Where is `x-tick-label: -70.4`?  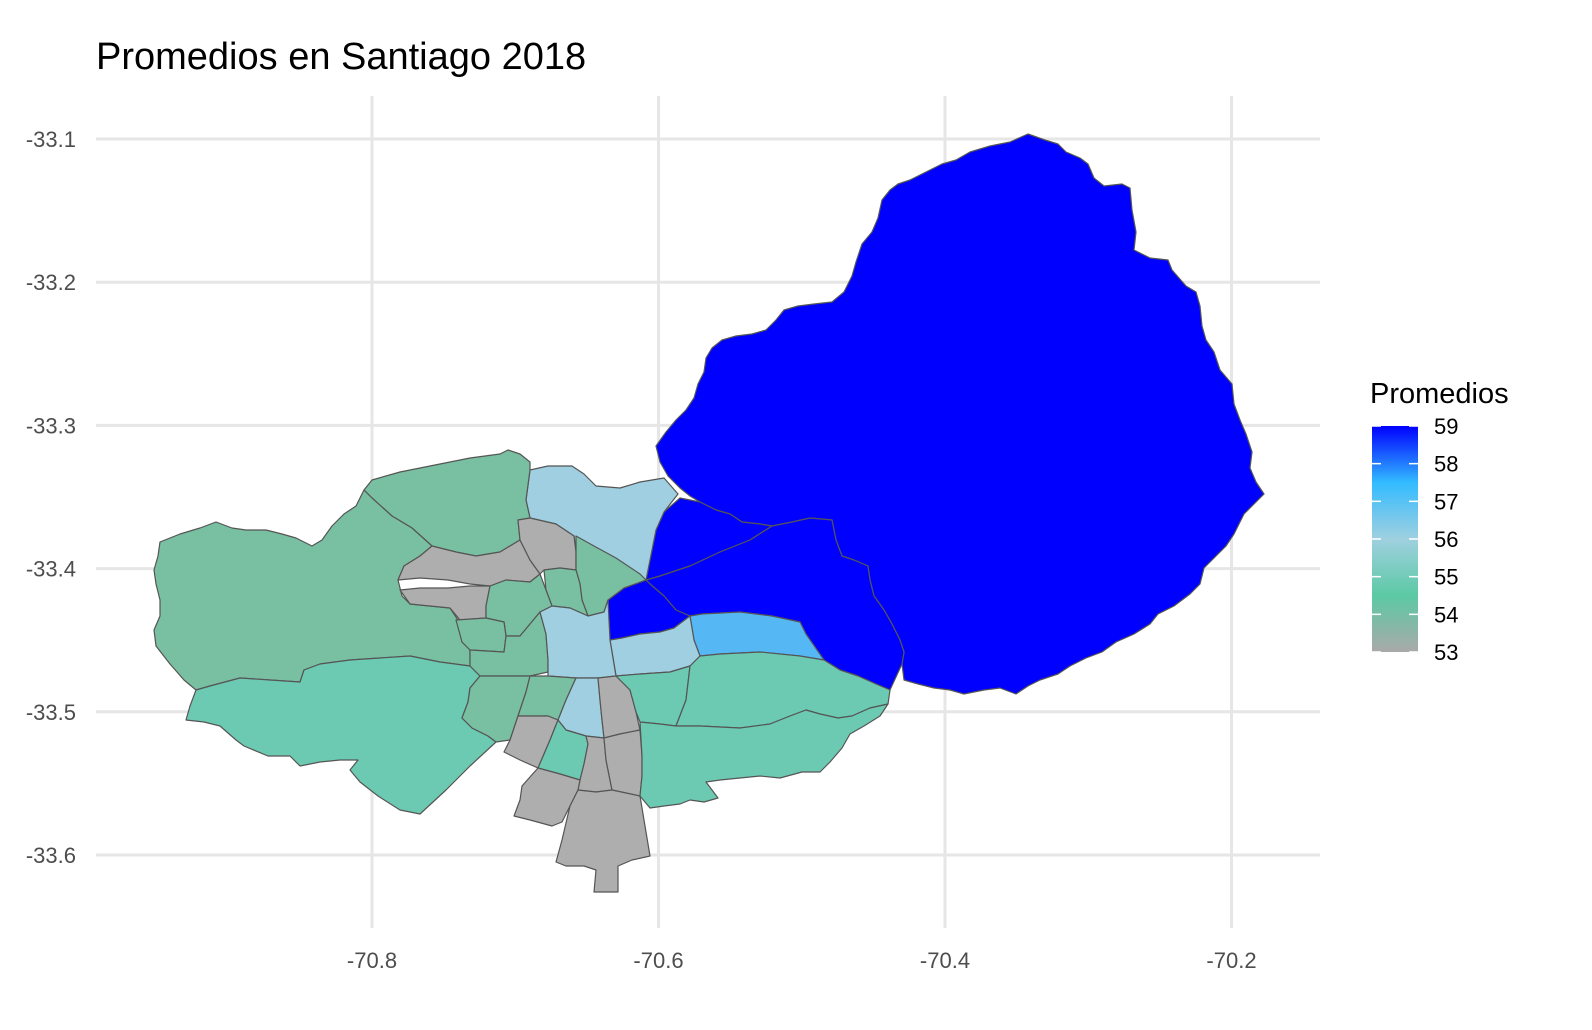 x-tick-label: -70.4 is located at coordinates (945, 960).